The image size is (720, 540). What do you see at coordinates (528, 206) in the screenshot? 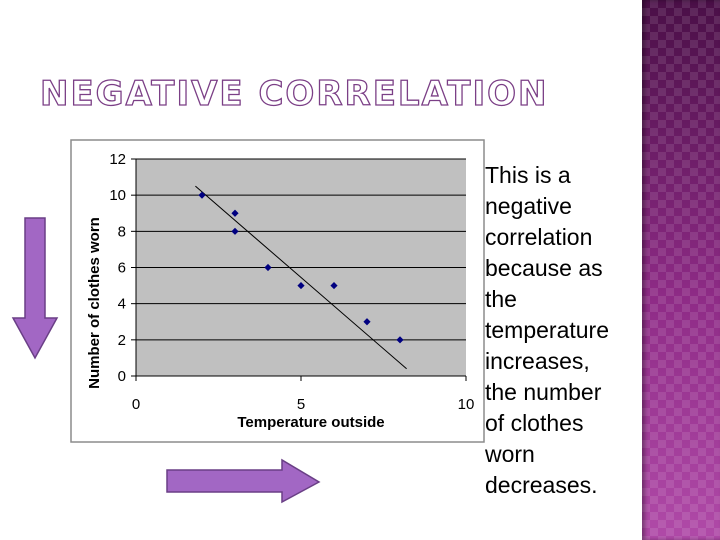
I see `description-line: negative` at bounding box center [528, 206].